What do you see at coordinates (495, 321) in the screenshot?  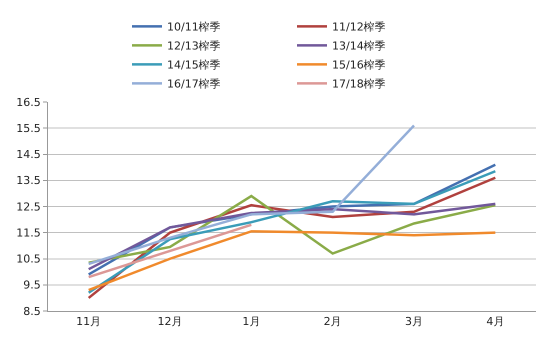 I see `x-tick-label: 4月` at bounding box center [495, 321].